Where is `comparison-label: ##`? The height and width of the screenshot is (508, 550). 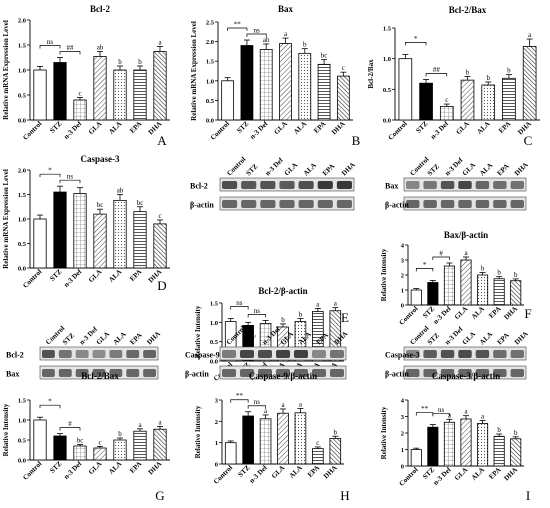 comparison-label: ## is located at coordinates (437, 70).